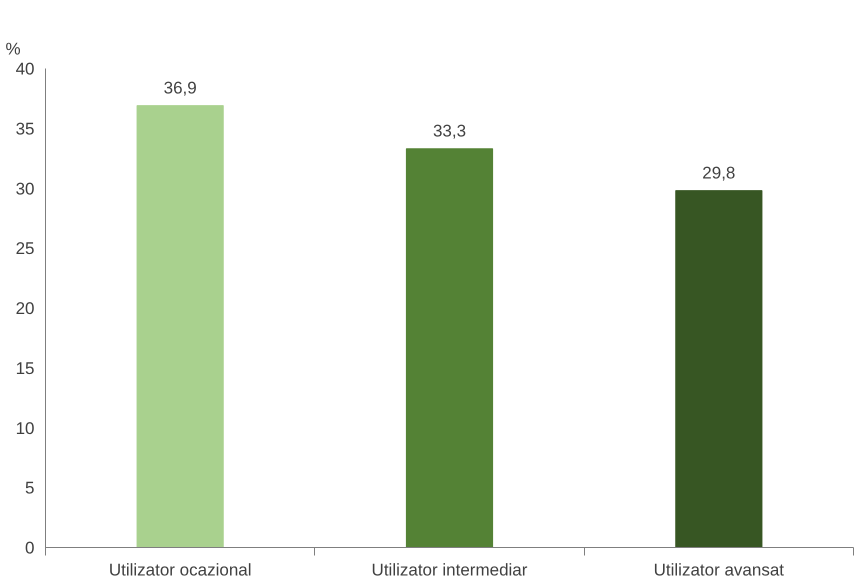  Describe the element at coordinates (180, 570) in the screenshot. I see `x-tick-label: Utilizator ocazional` at that location.